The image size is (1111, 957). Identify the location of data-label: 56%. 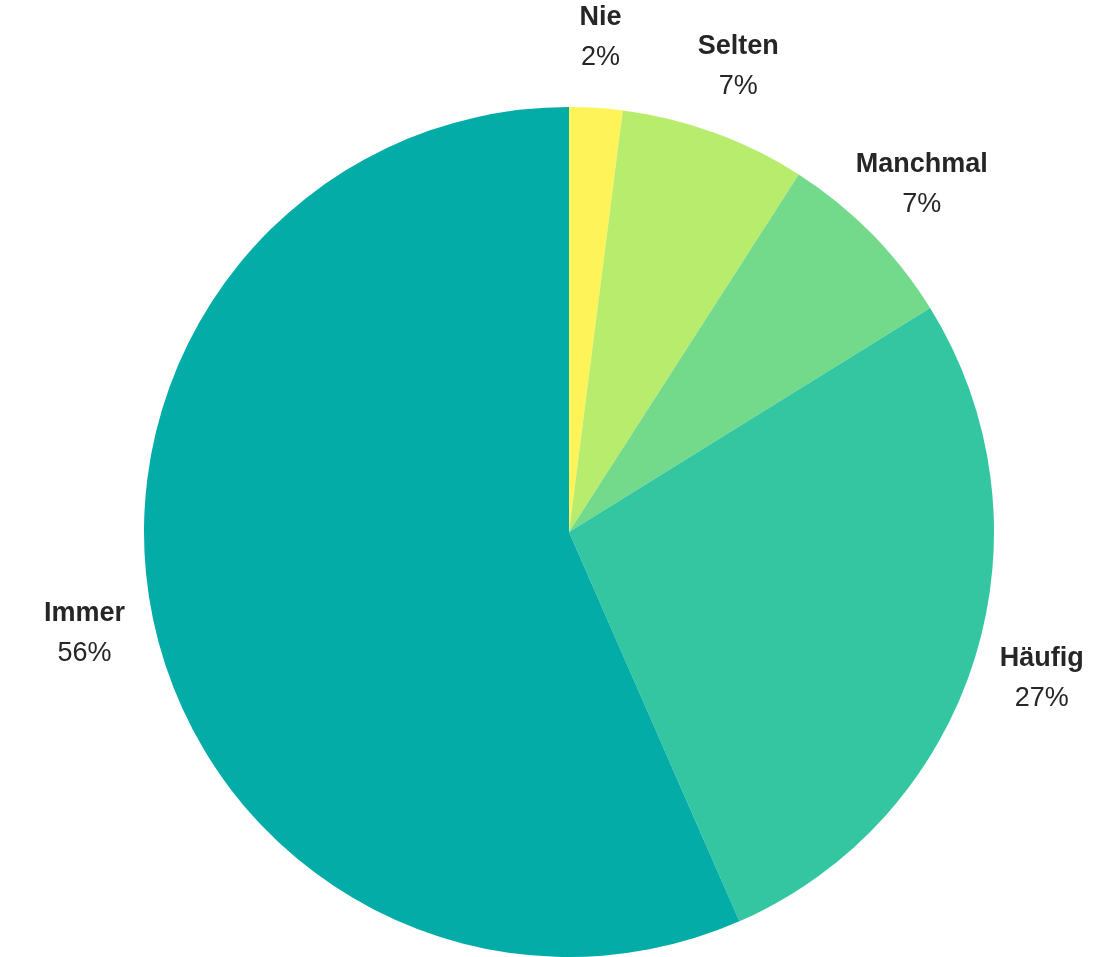
(84, 651).